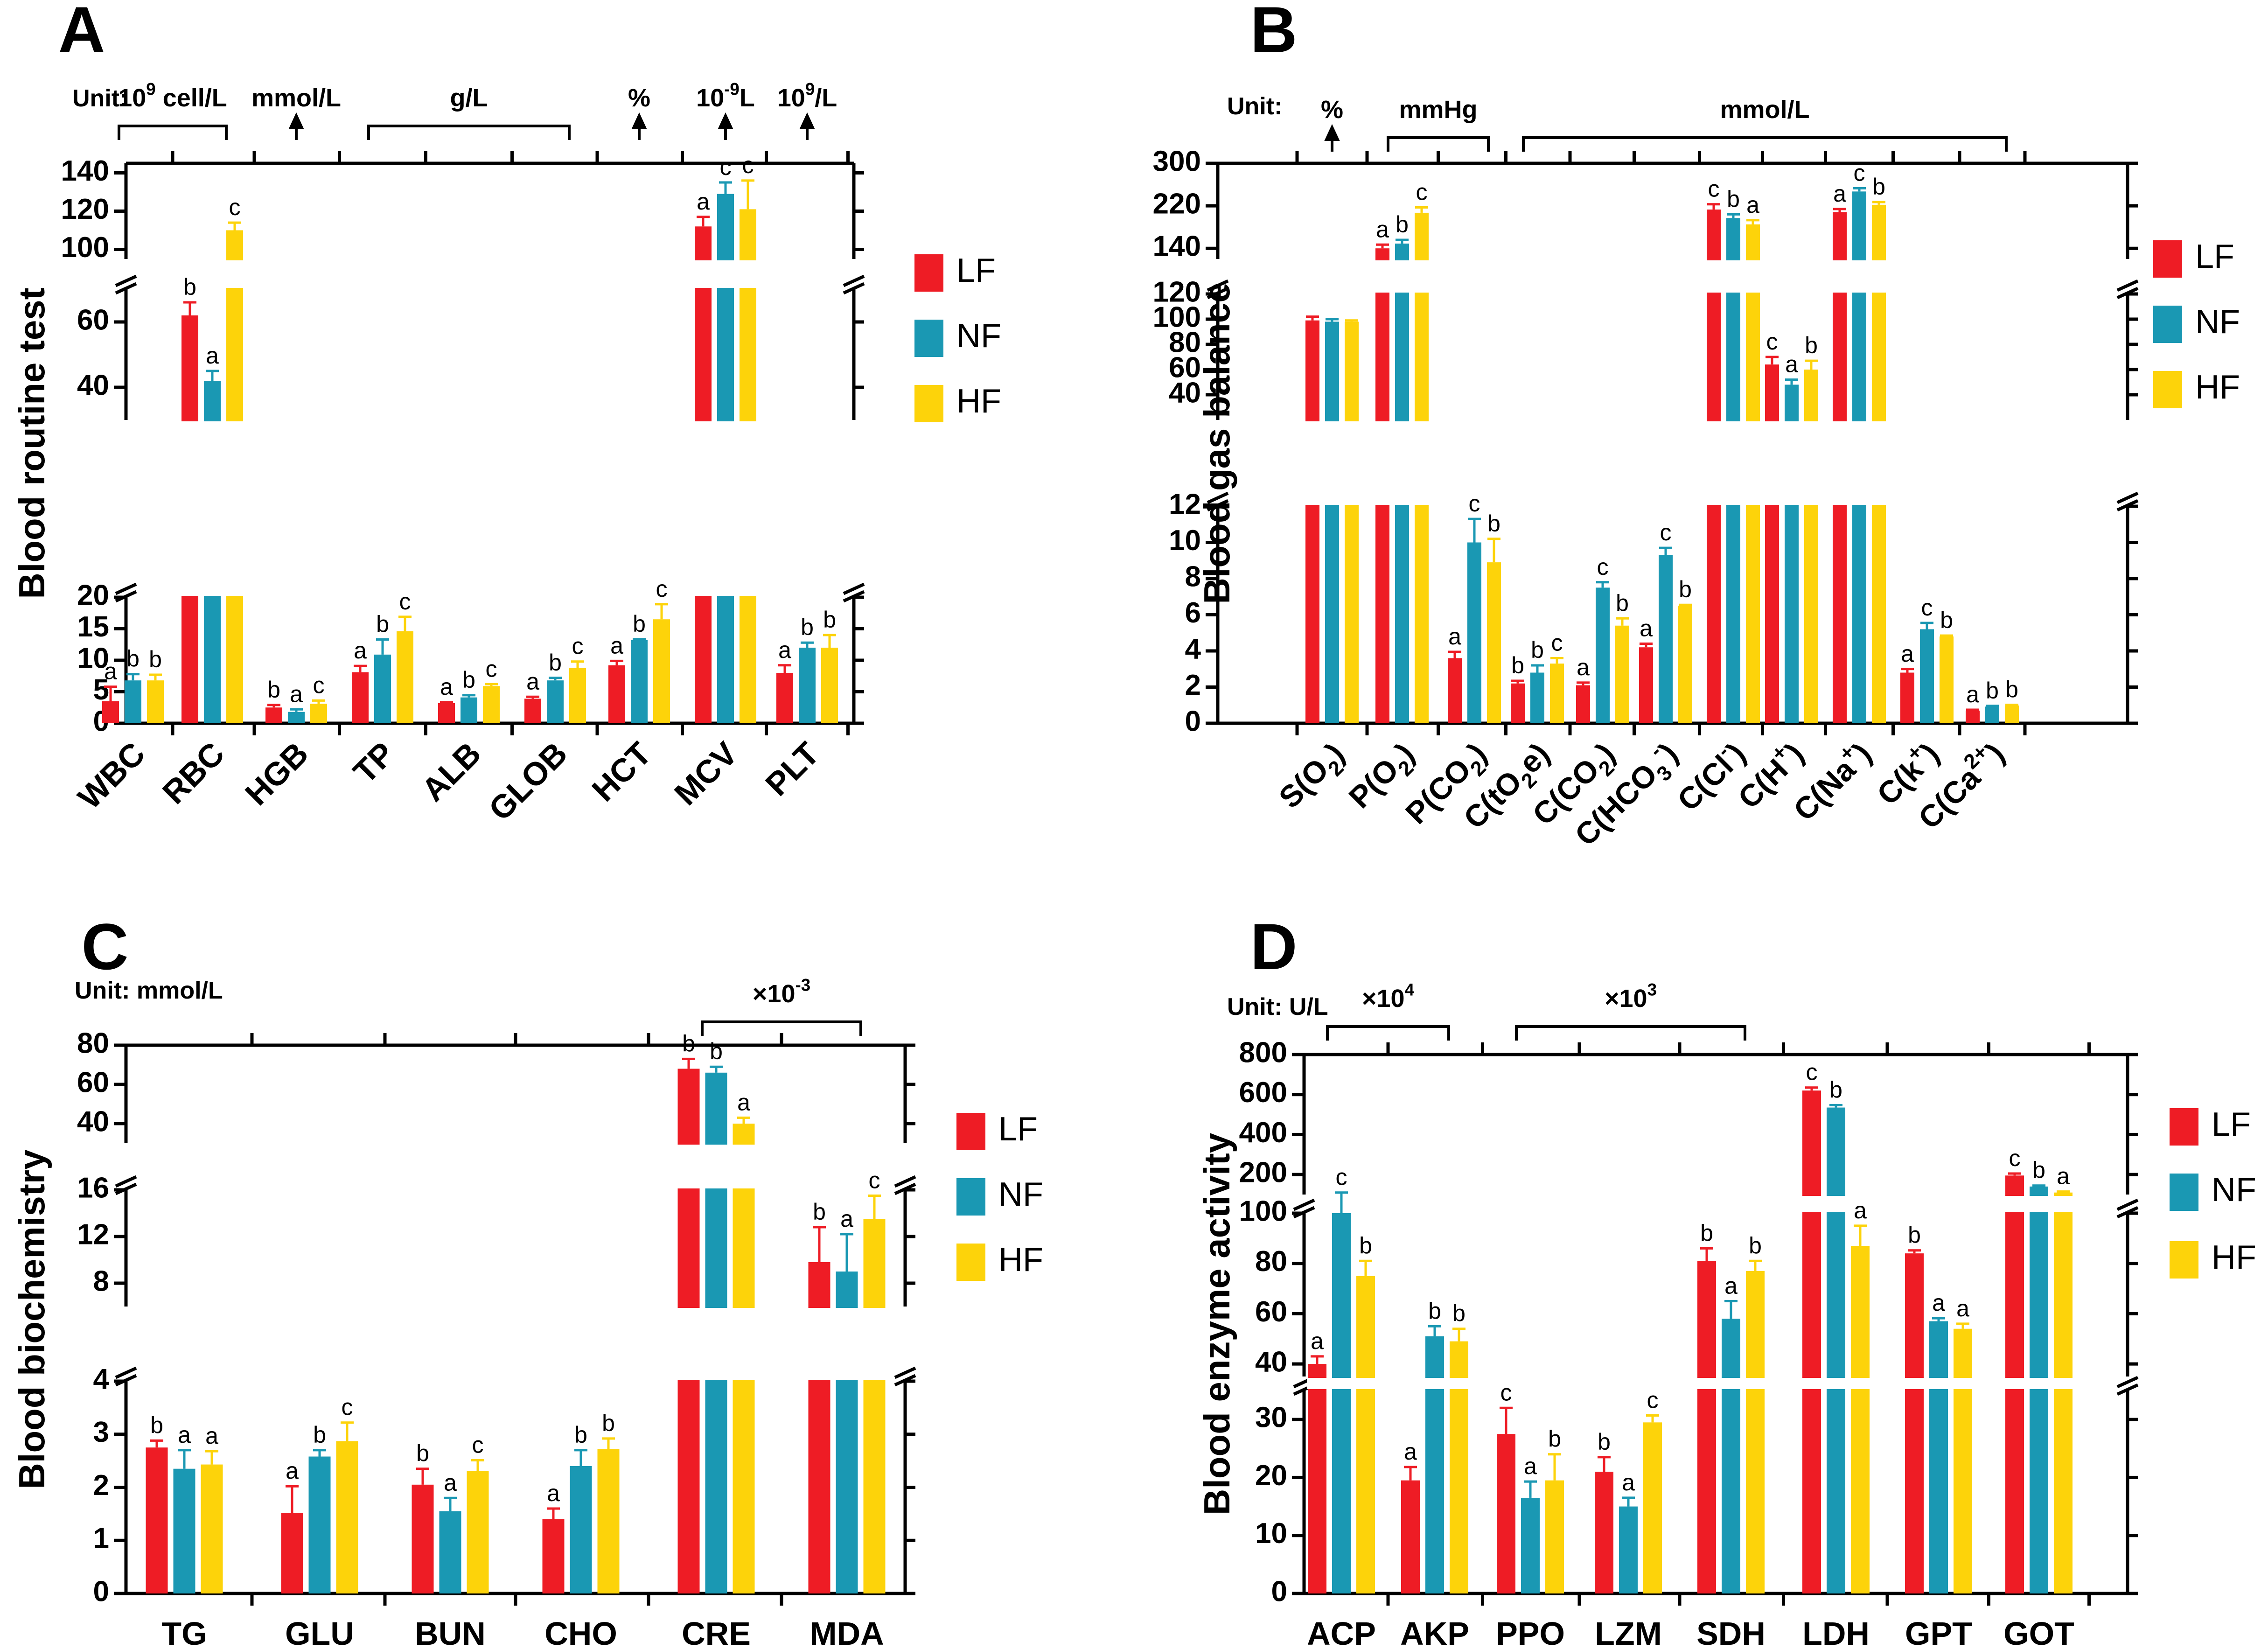  I want to click on unit-group-label: 109/L, so click(807, 96).